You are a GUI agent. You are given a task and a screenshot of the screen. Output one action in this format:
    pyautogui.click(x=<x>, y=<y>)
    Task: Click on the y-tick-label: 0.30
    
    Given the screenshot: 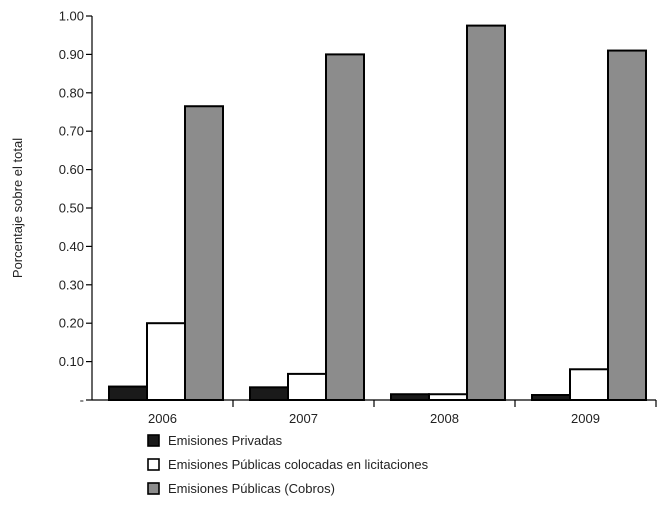 What is the action you would take?
    pyautogui.click(x=71, y=284)
    